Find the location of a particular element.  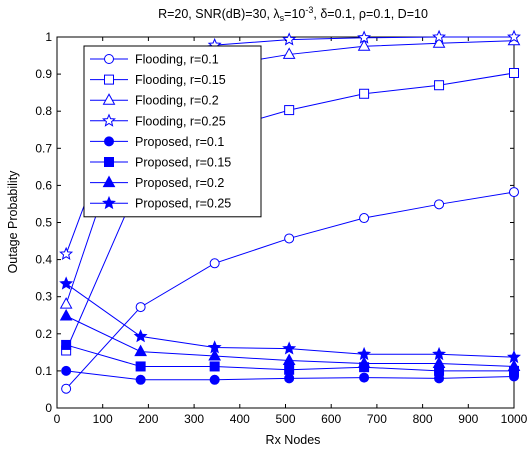

x-tick-label: 500 is located at coordinates (285, 419).